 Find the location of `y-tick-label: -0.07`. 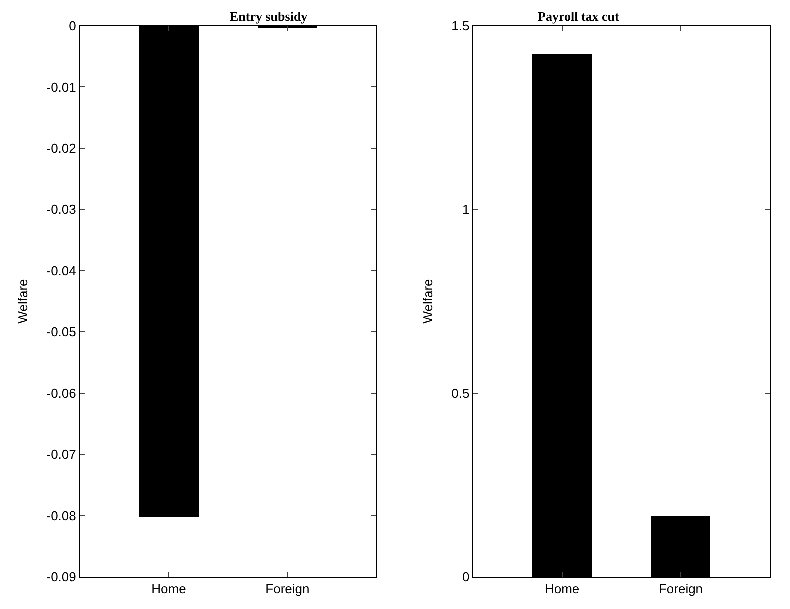

y-tick-label: -0.07 is located at coordinates (61, 454).